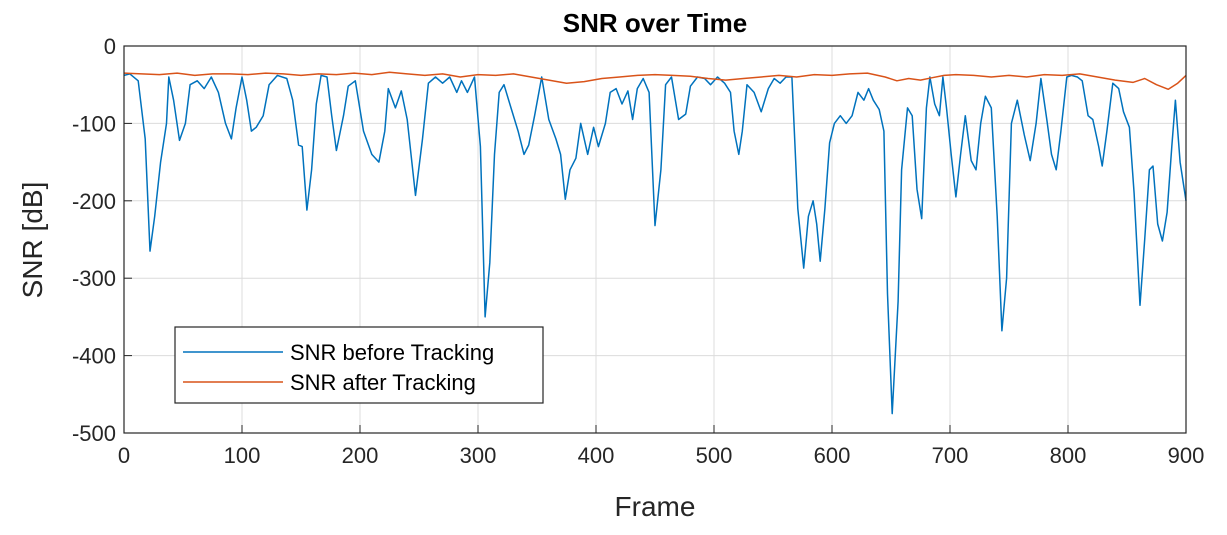  What do you see at coordinates (94, 201) in the screenshot?
I see `y-tick-label: -200` at bounding box center [94, 201].